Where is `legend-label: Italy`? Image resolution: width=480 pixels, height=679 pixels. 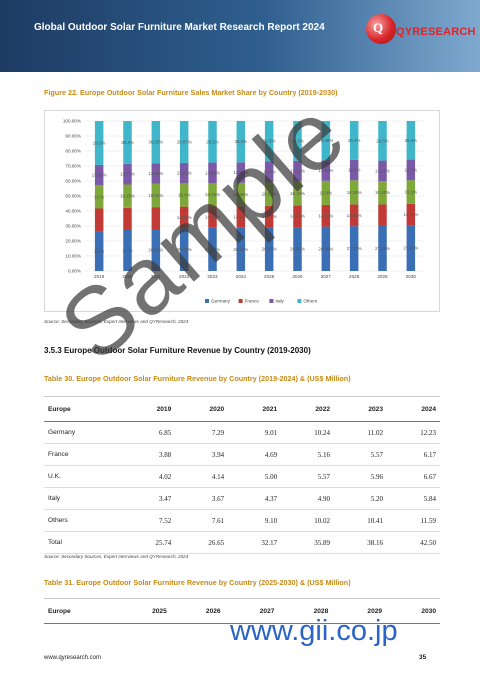
legend-label: Italy is located at coordinates (279, 301).